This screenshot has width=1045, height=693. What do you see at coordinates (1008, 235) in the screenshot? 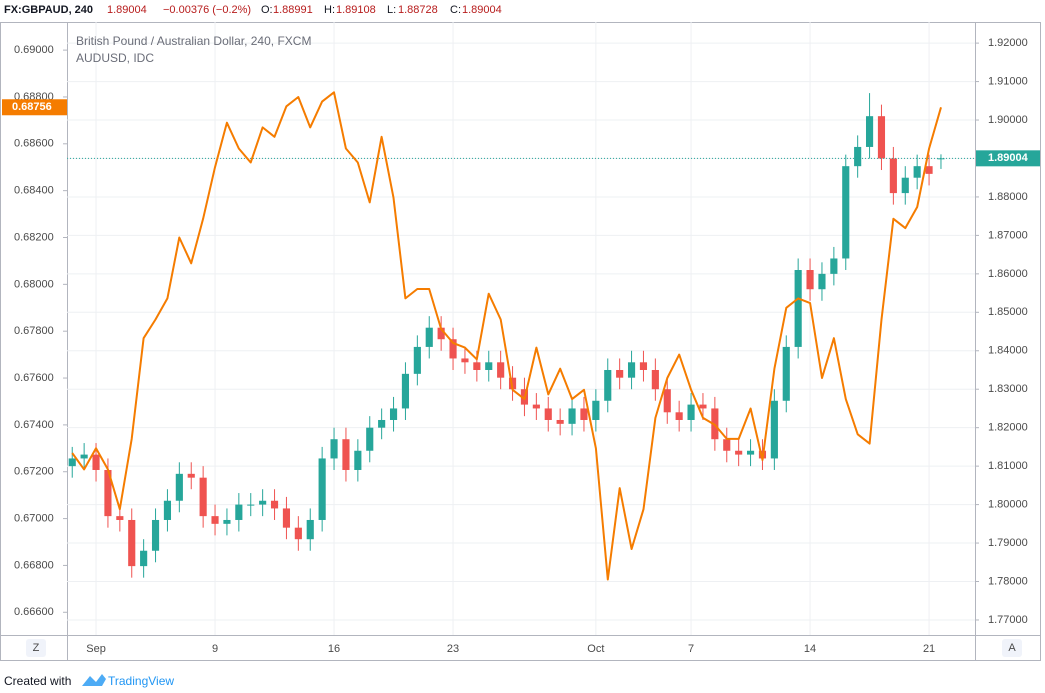
I see `y2-tick-label: 1.87000` at bounding box center [1008, 235].